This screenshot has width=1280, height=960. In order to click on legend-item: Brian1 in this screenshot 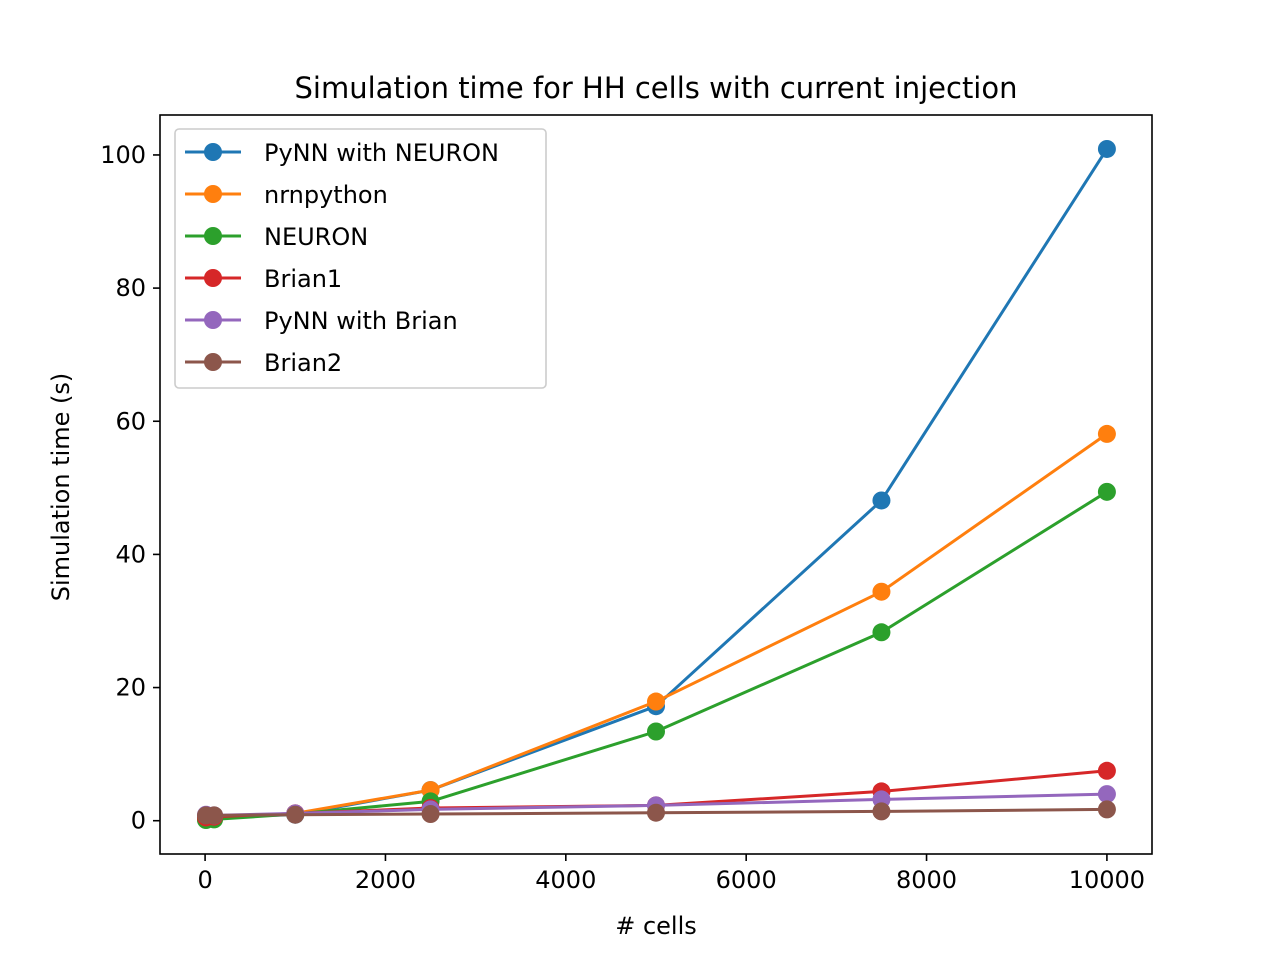, I will do `click(263, 279)`.